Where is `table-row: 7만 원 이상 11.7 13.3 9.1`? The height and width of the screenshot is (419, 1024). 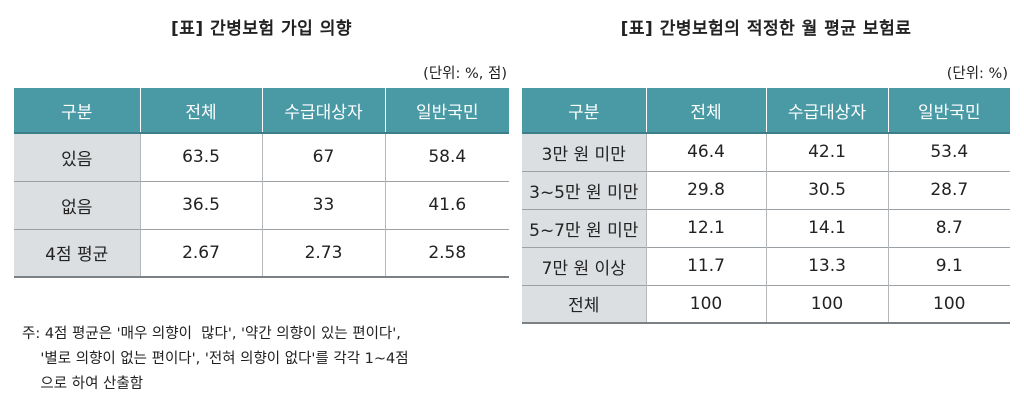 table-row: 7만 원 이상 11.7 13.3 9.1 is located at coordinates (766, 265).